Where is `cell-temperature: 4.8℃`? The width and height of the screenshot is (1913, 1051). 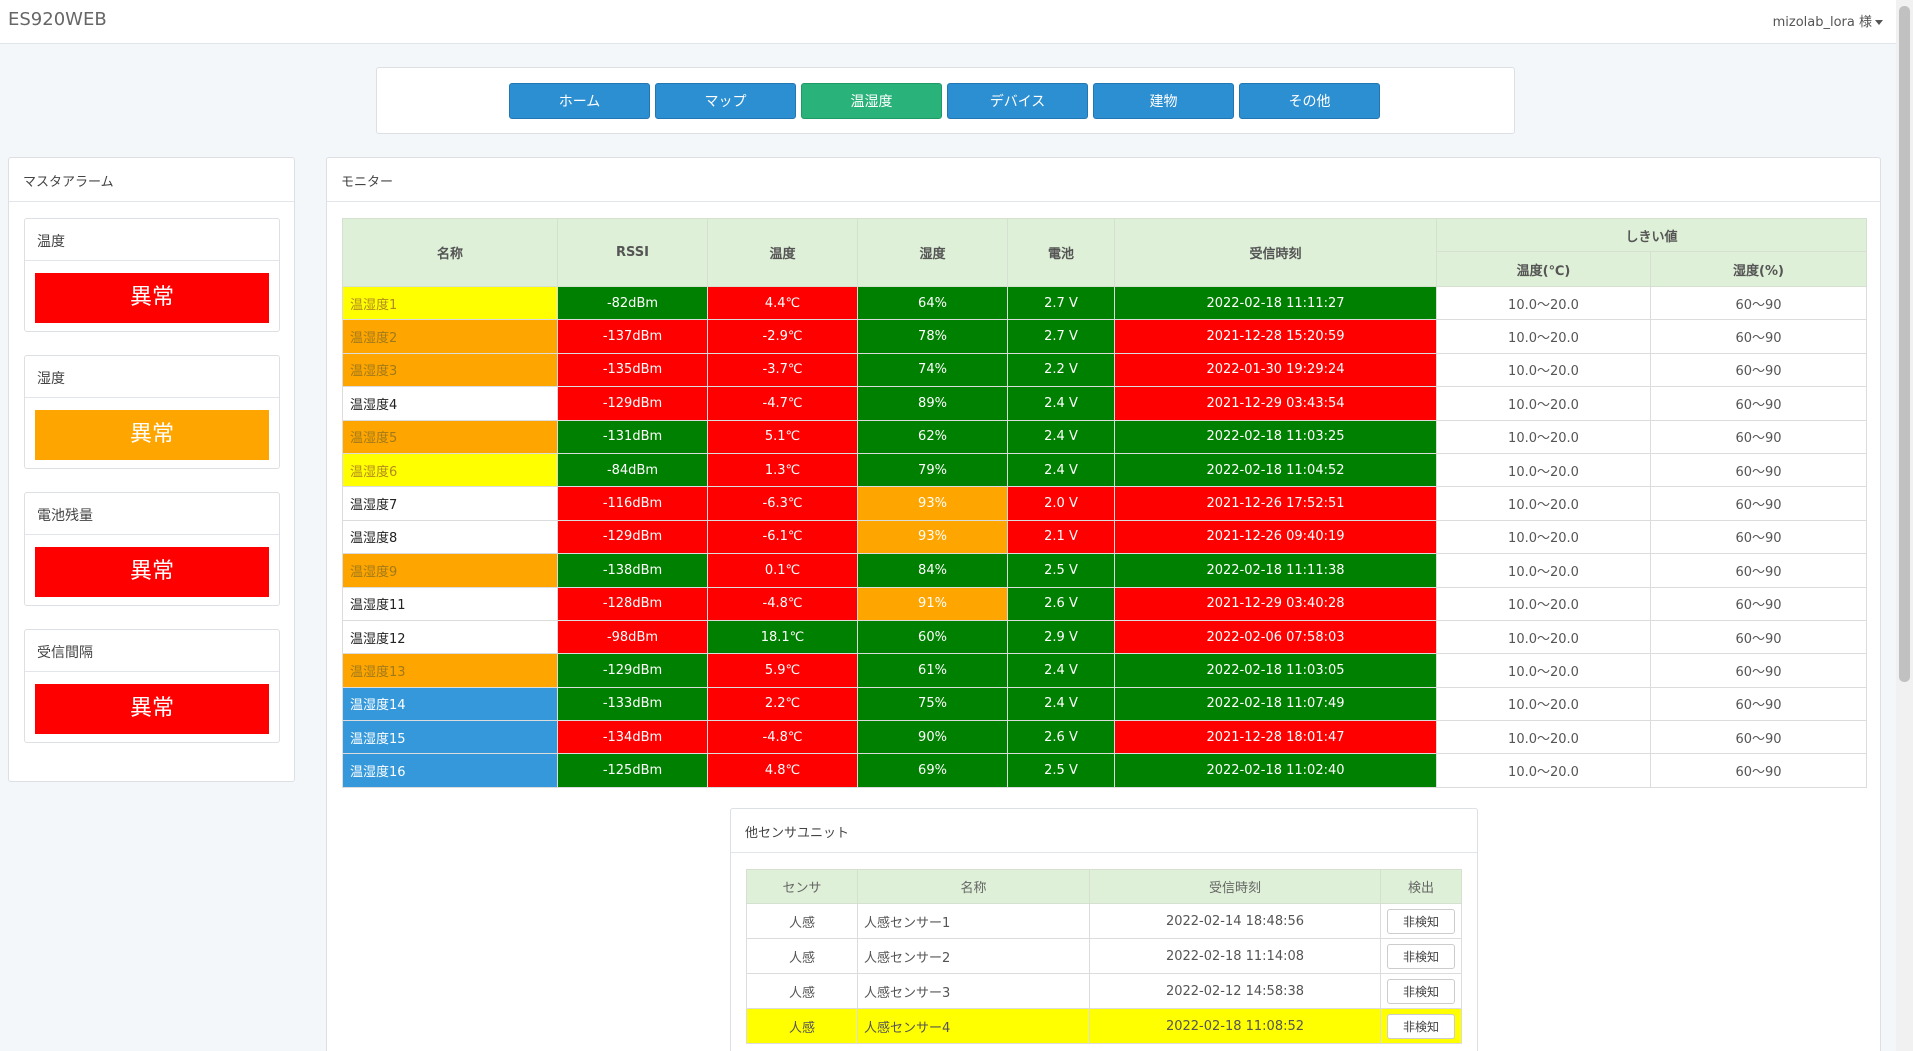 cell-temperature: 4.8℃ is located at coordinates (782, 770).